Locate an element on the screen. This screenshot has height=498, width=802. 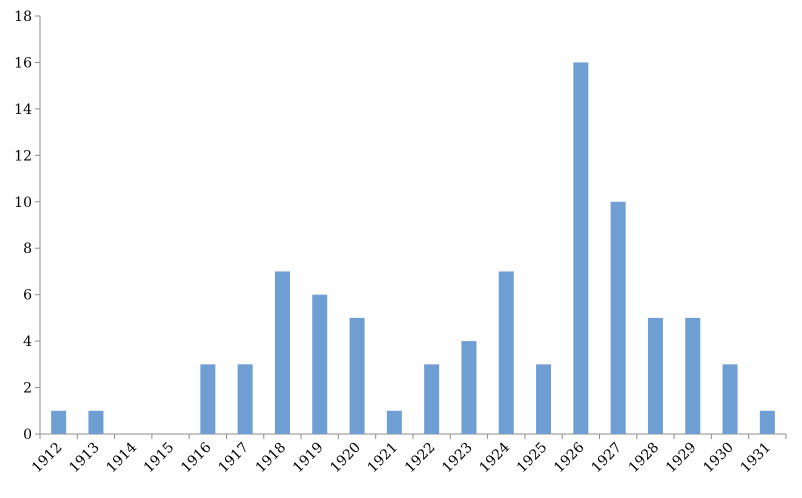
bar-1922 is located at coordinates (432, 399).